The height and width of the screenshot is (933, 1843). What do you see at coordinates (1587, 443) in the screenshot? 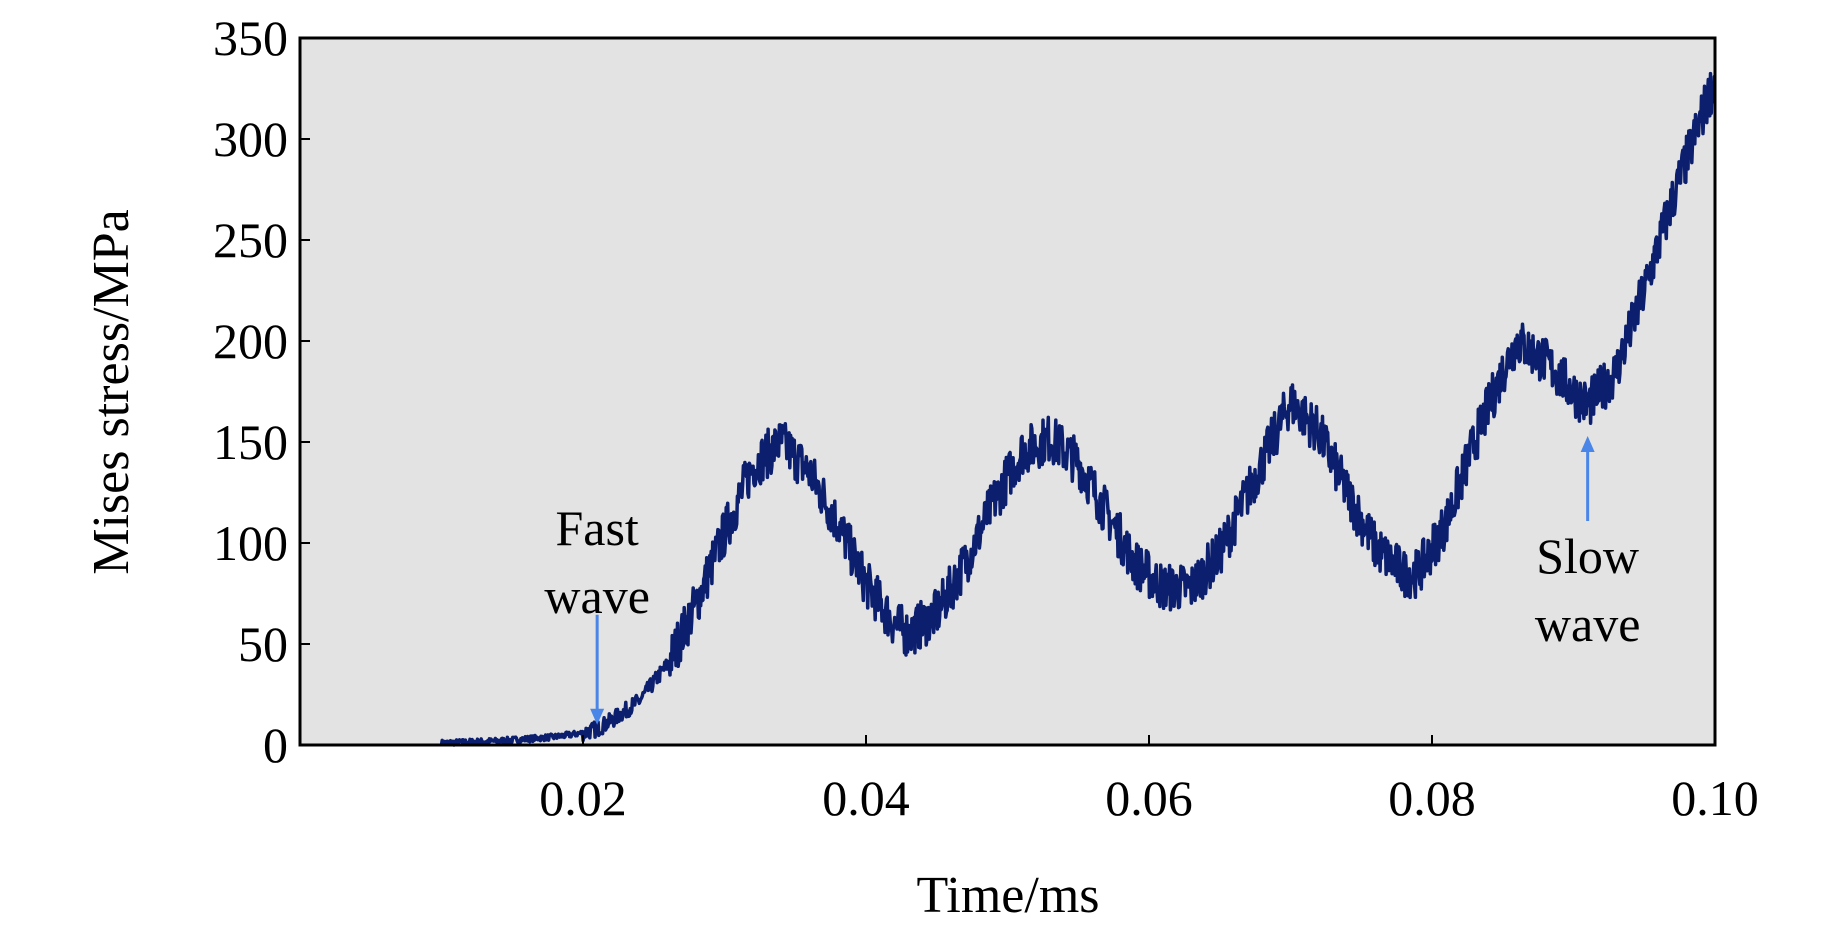
I see `slow-wave-arrow-head` at bounding box center [1587, 443].